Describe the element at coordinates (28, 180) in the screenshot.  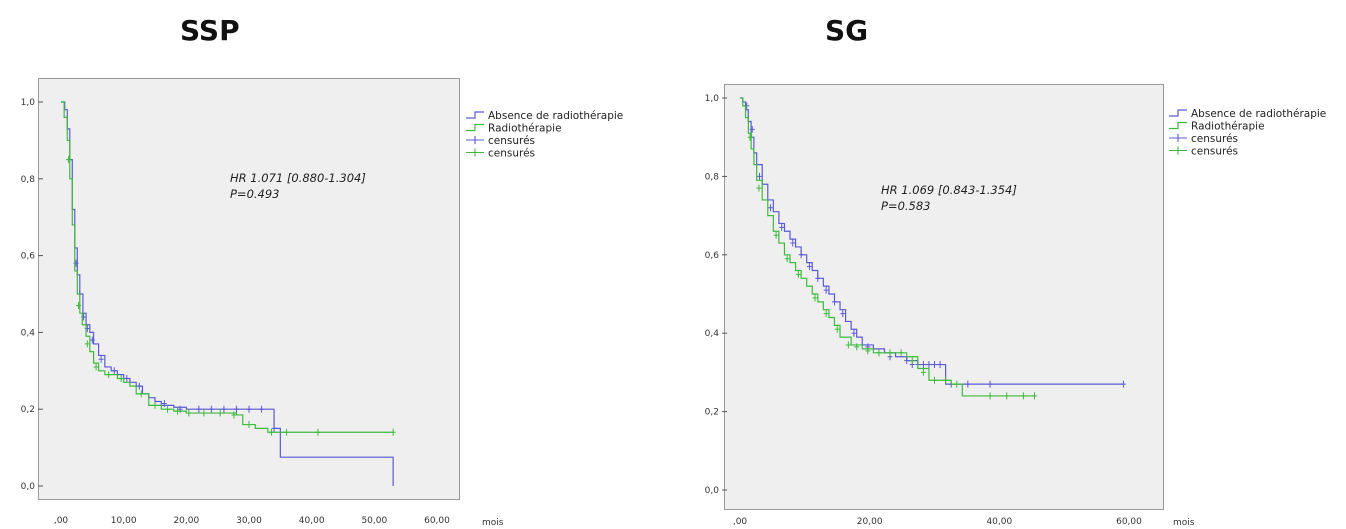
I see `y-tick-label: 0,8` at that location.